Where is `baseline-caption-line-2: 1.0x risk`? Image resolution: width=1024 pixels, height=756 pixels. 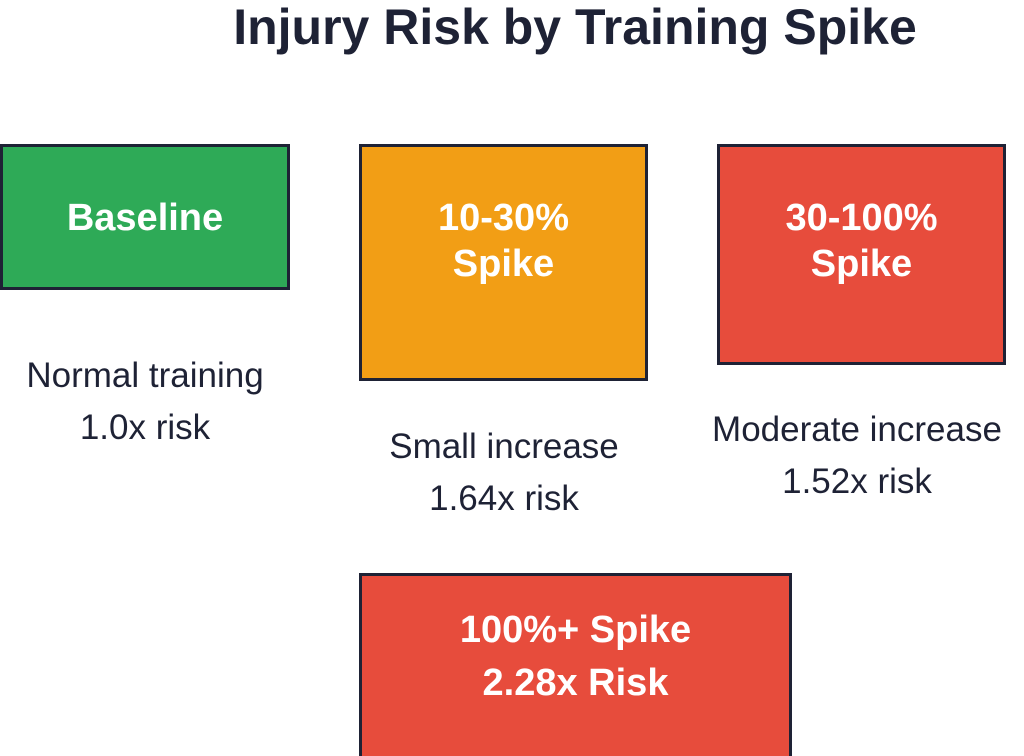 baseline-caption-line-2: 1.0x risk is located at coordinates (145, 427).